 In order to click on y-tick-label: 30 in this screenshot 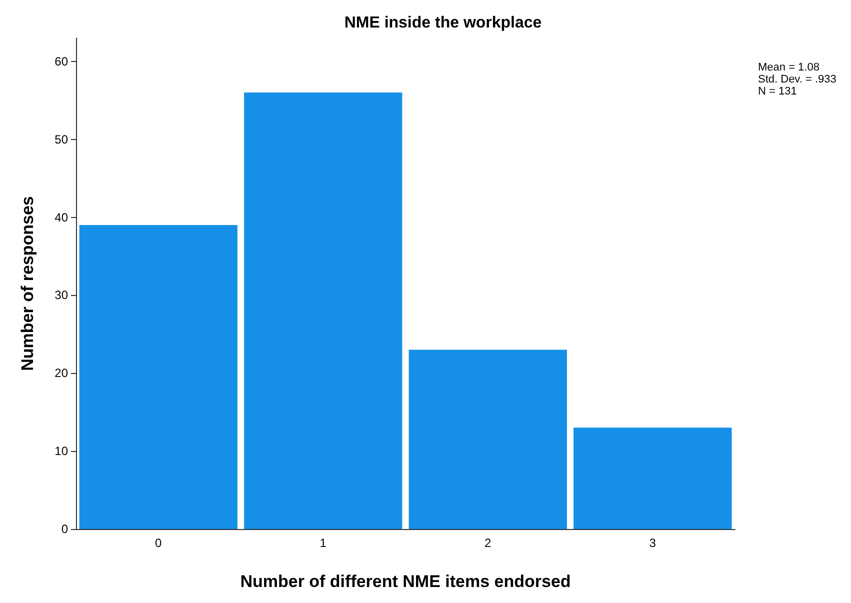, I will do `click(61, 295)`.